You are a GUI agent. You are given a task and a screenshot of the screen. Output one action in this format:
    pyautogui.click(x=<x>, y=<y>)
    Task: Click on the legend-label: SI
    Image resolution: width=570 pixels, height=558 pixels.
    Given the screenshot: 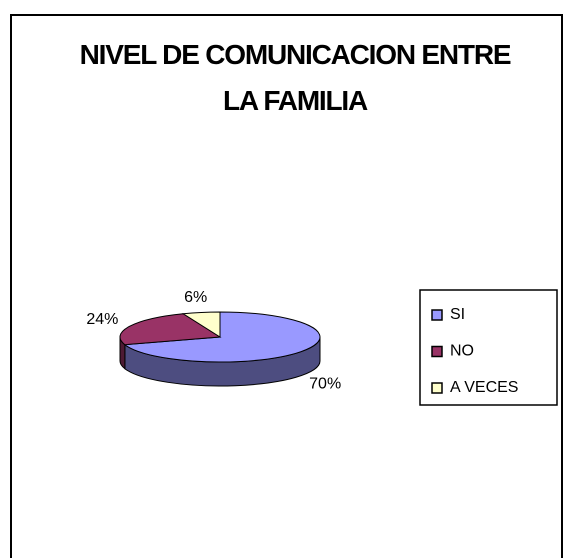 What is the action you would take?
    pyautogui.click(x=457, y=314)
    